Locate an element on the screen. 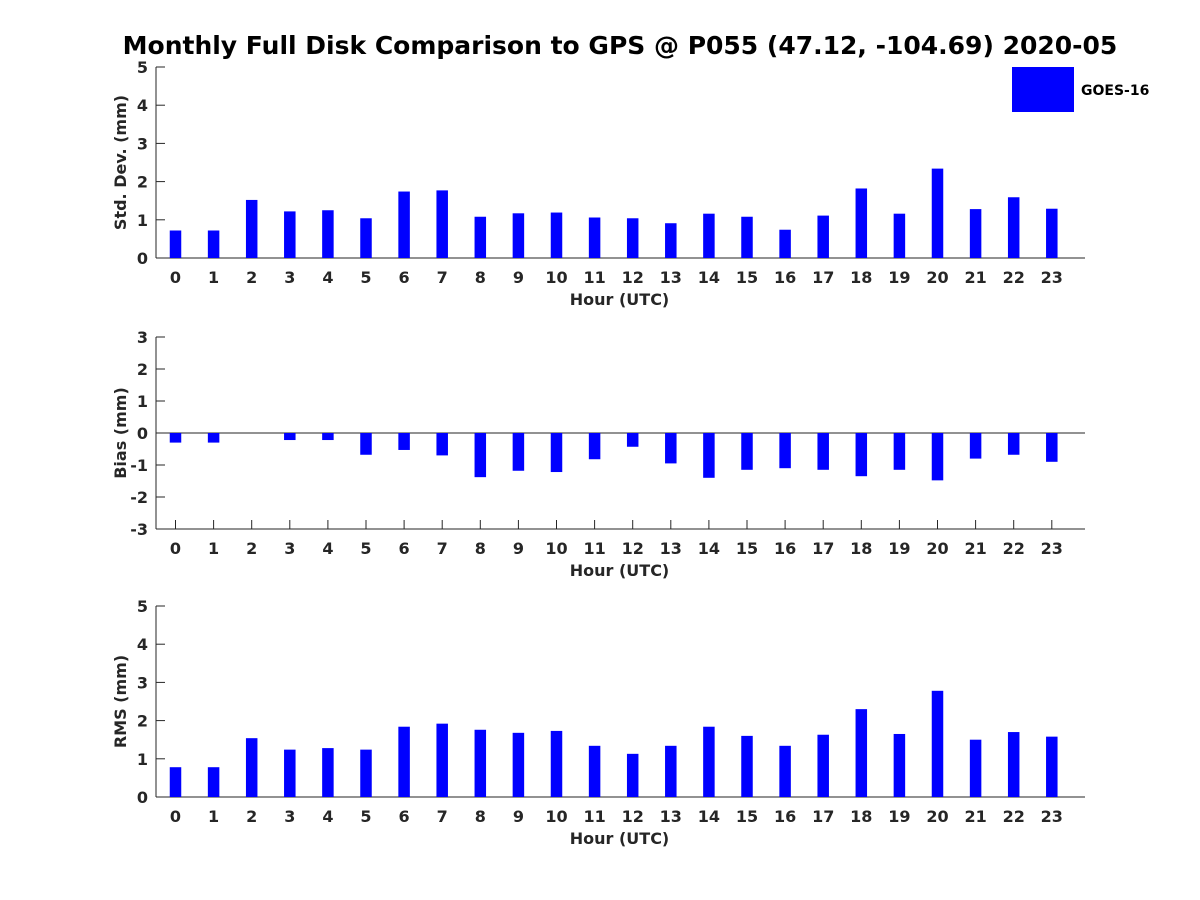 The image size is (1200, 900). legend: GOES-16 is located at coordinates (1080, 89).